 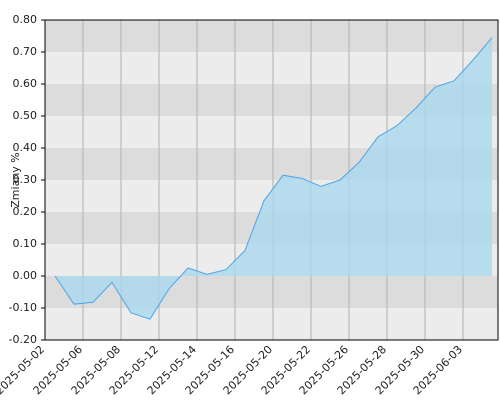 I want to click on y-tick-label: -0.10, so click(x=23, y=307).